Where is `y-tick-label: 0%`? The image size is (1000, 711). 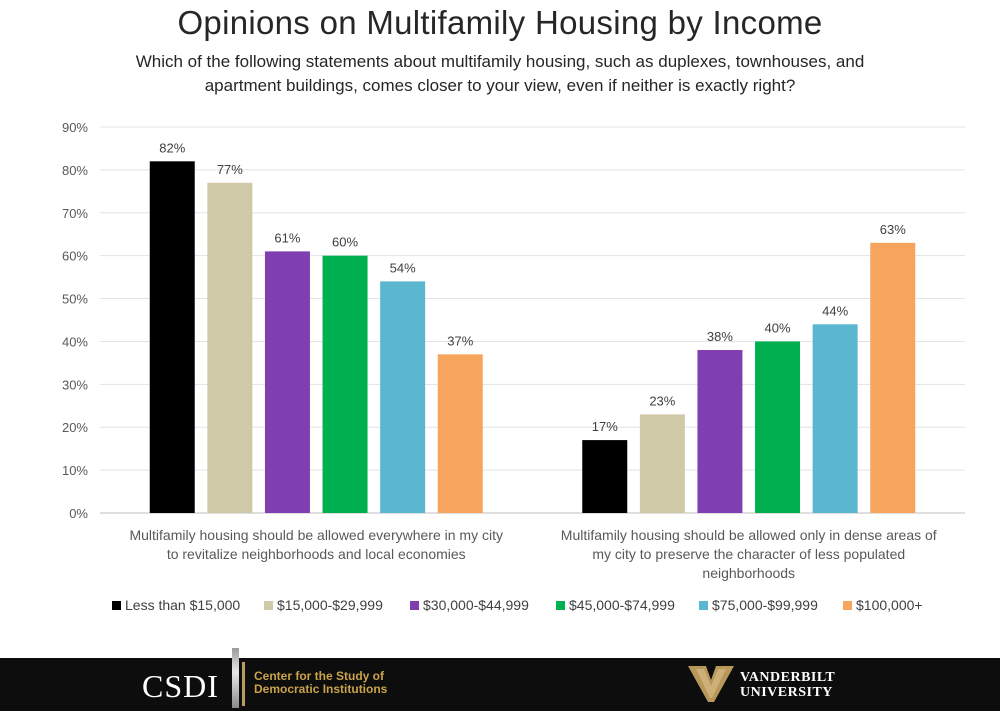
y-tick-label: 0% is located at coordinates (78, 513).